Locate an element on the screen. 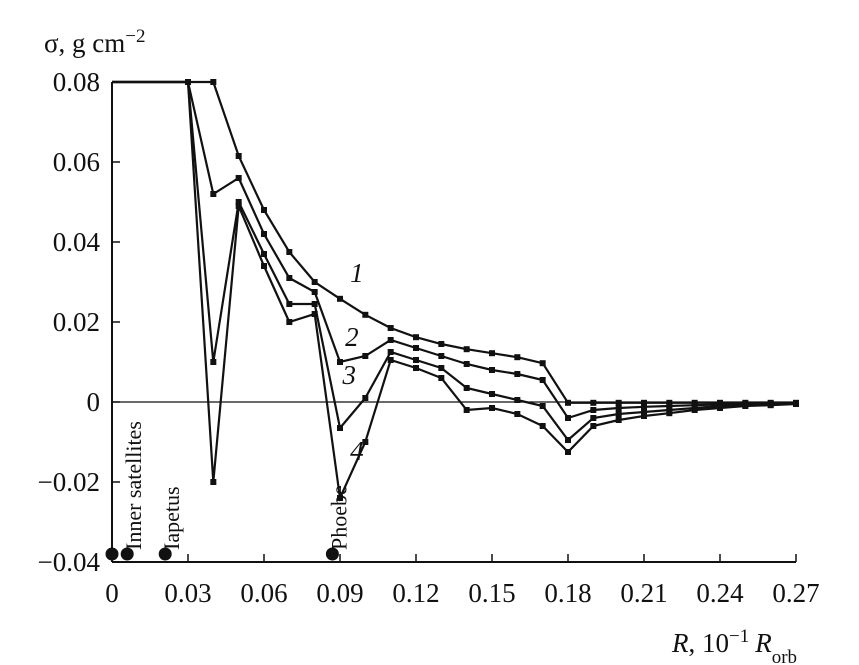 This screenshot has height=665, width=859. x-tick-label: 0.15 is located at coordinates (491, 593).